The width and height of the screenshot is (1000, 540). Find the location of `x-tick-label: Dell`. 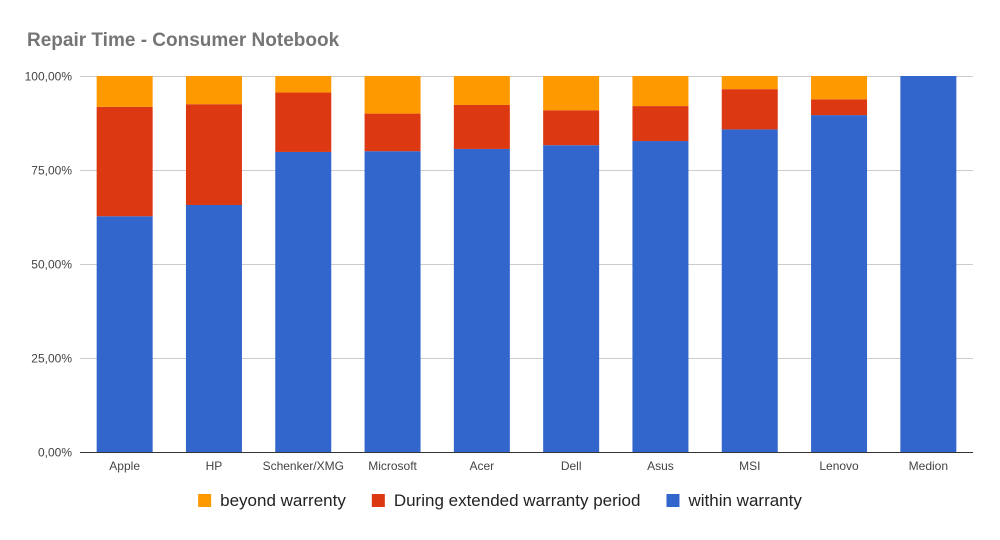

x-tick-label: Dell is located at coordinates (571, 466).